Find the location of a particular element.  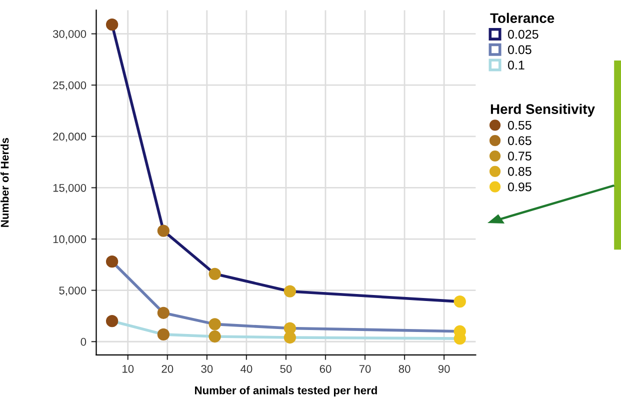

x-tick-label: 70 is located at coordinates (365, 368).